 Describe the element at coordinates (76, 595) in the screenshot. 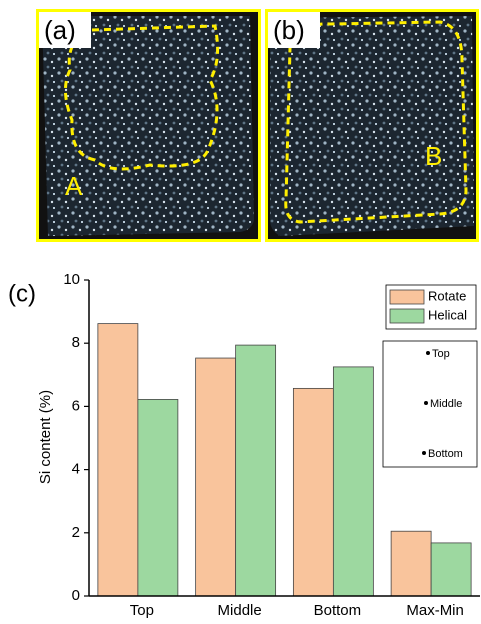

I see `y-tick-label: 0` at that location.